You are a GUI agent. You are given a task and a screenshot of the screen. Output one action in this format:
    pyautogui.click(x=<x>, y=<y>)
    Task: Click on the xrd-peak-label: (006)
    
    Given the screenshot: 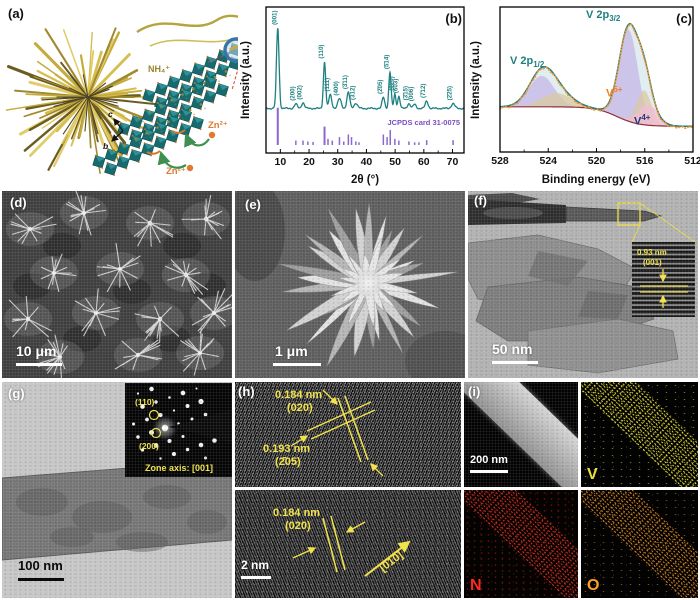 What is the action you would take?
    pyautogui.click(x=411, y=94)
    